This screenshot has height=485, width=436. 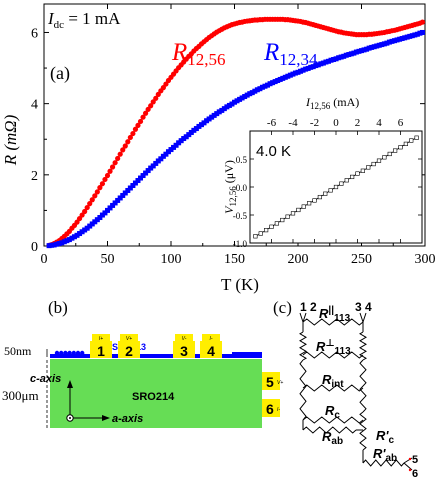 What do you see at coordinates (303, 390) in the screenshot?
I see `resistor-left-lower` at bounding box center [303, 390].